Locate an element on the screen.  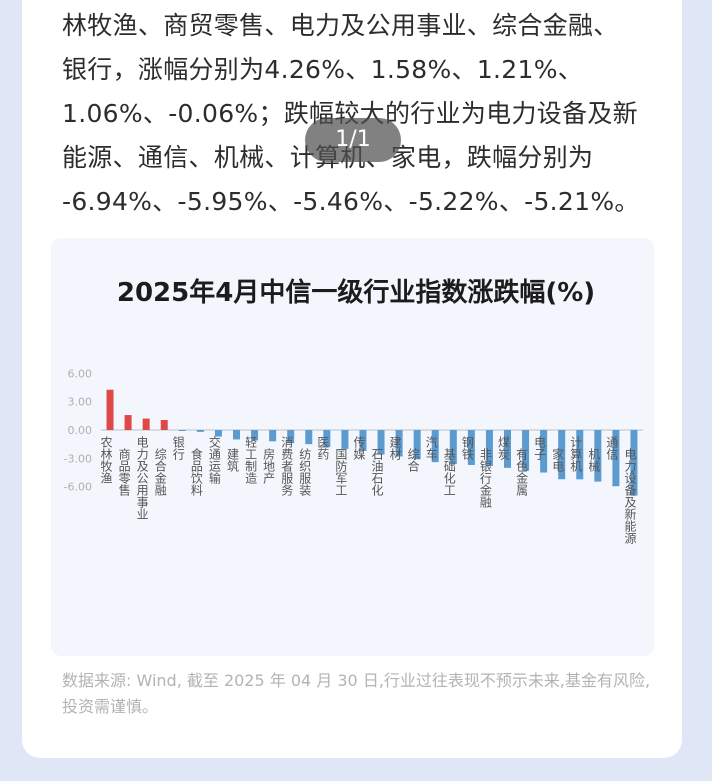
x-tick-label: 建材 is located at coordinates (395, 448).